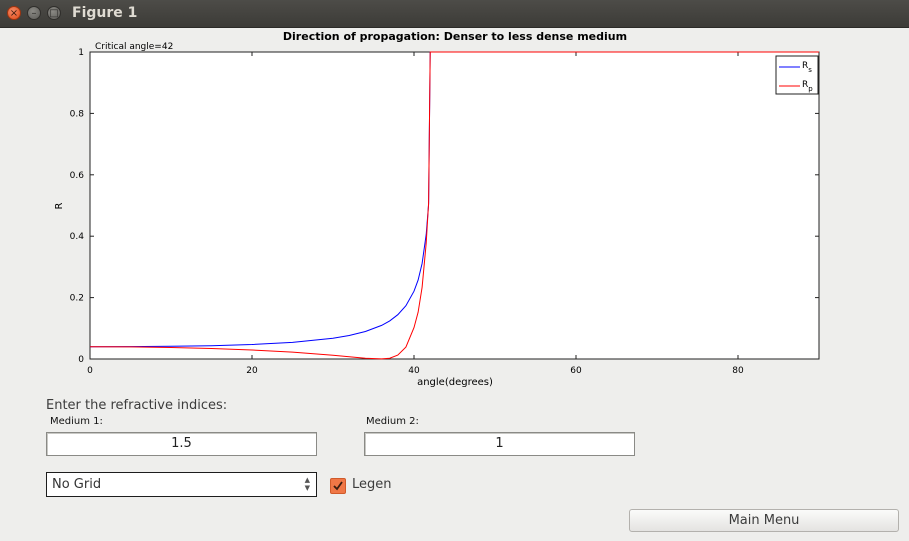  Describe the element at coordinates (576, 371) in the screenshot. I see `x-tick-label: 60` at that location.